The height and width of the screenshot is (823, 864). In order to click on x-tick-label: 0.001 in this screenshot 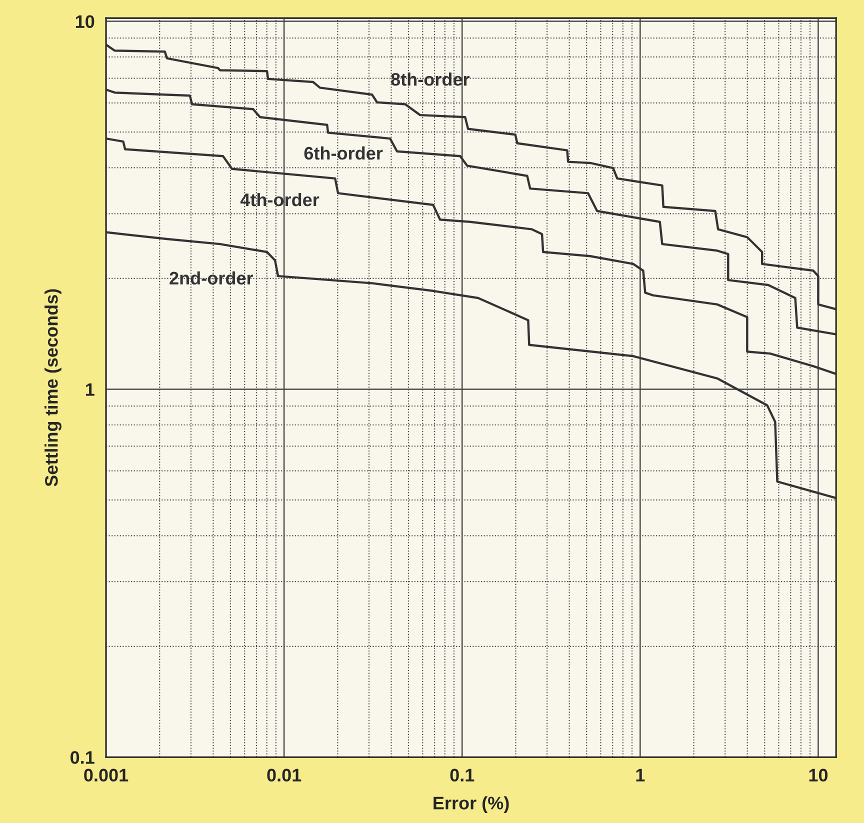, I will do `click(106, 775)`.